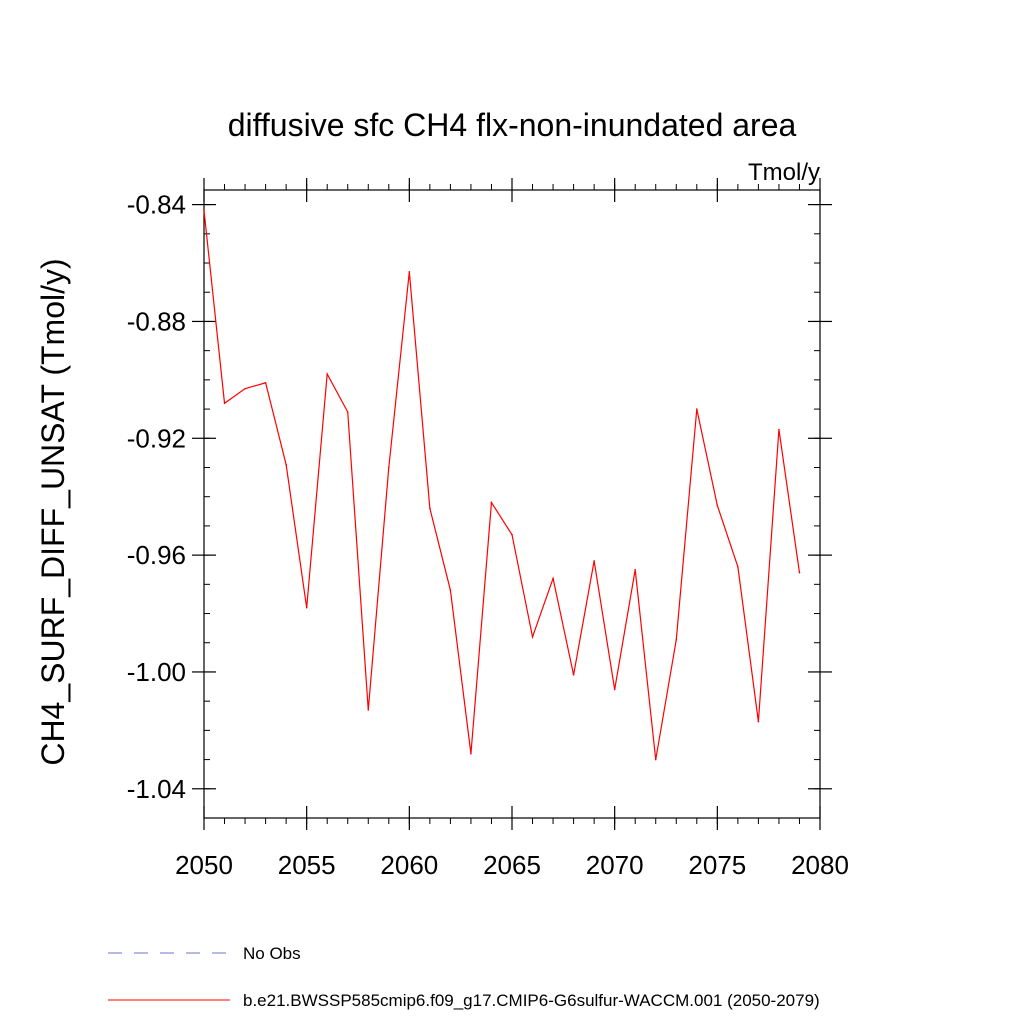 The width and height of the screenshot is (1024, 1024). Describe the element at coordinates (272, 953) in the screenshot. I see `legend-label: No Obs` at that location.